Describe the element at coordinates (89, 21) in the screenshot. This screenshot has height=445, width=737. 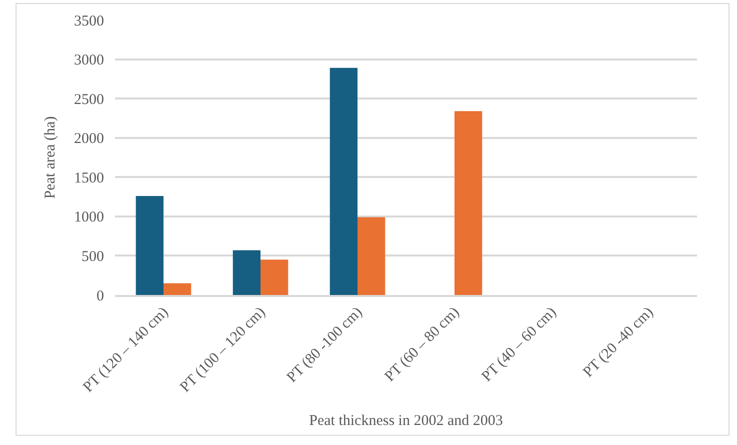
I see `y-tick-label: 3500` at that location.